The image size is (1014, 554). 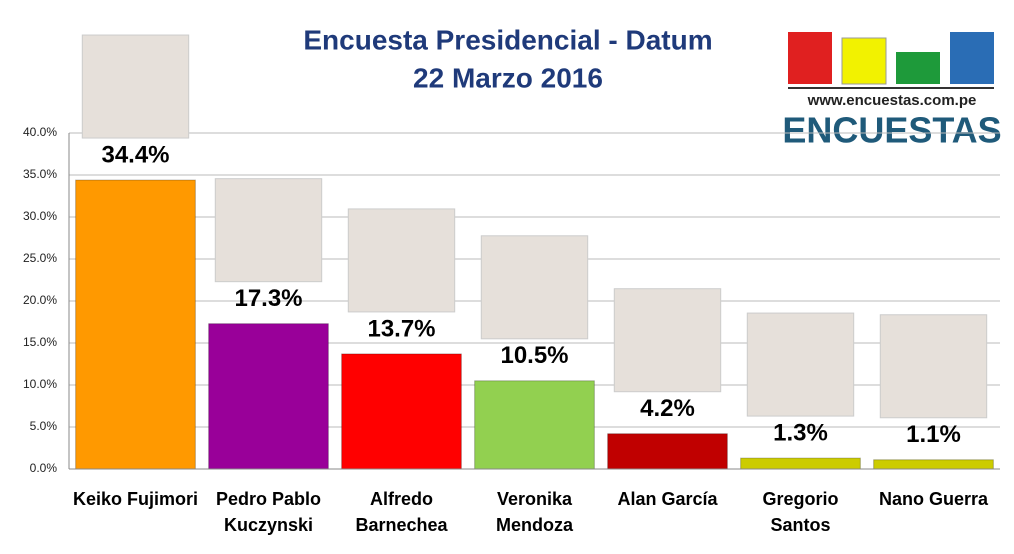 I want to click on x-tick-label: Alfredo Barnechea, so click(x=401, y=512).